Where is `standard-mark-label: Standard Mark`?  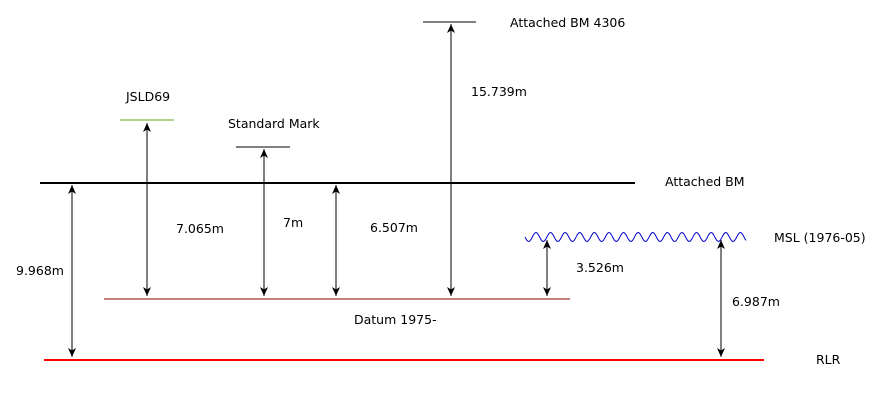
standard-mark-label: Standard Mark is located at coordinates (274, 123).